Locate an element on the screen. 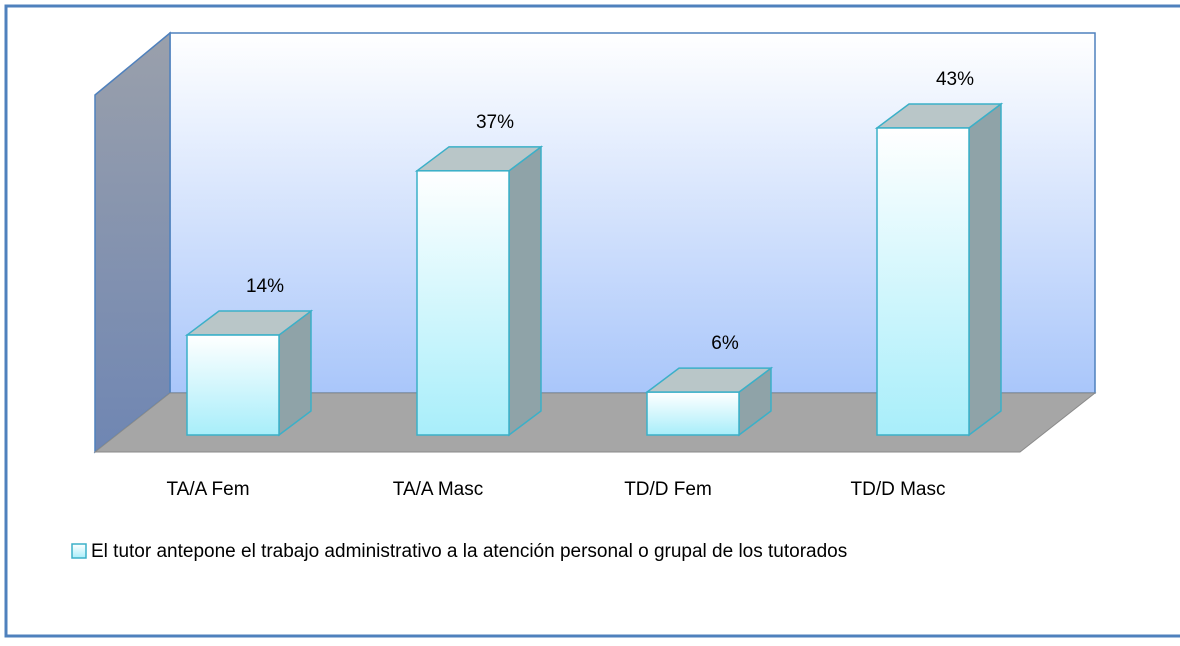 The width and height of the screenshot is (1180, 646). x-tick-label: TD/D Fem is located at coordinates (668, 489).